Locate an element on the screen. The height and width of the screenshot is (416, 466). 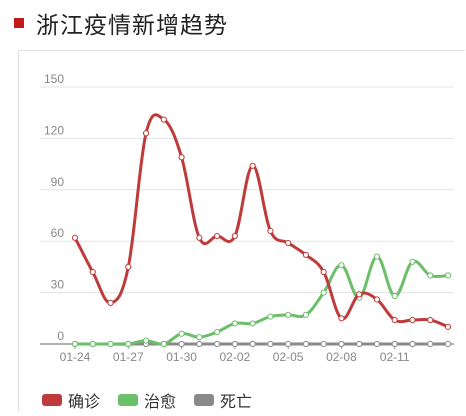
x-tick-label: 02-05 is located at coordinates (288, 357).